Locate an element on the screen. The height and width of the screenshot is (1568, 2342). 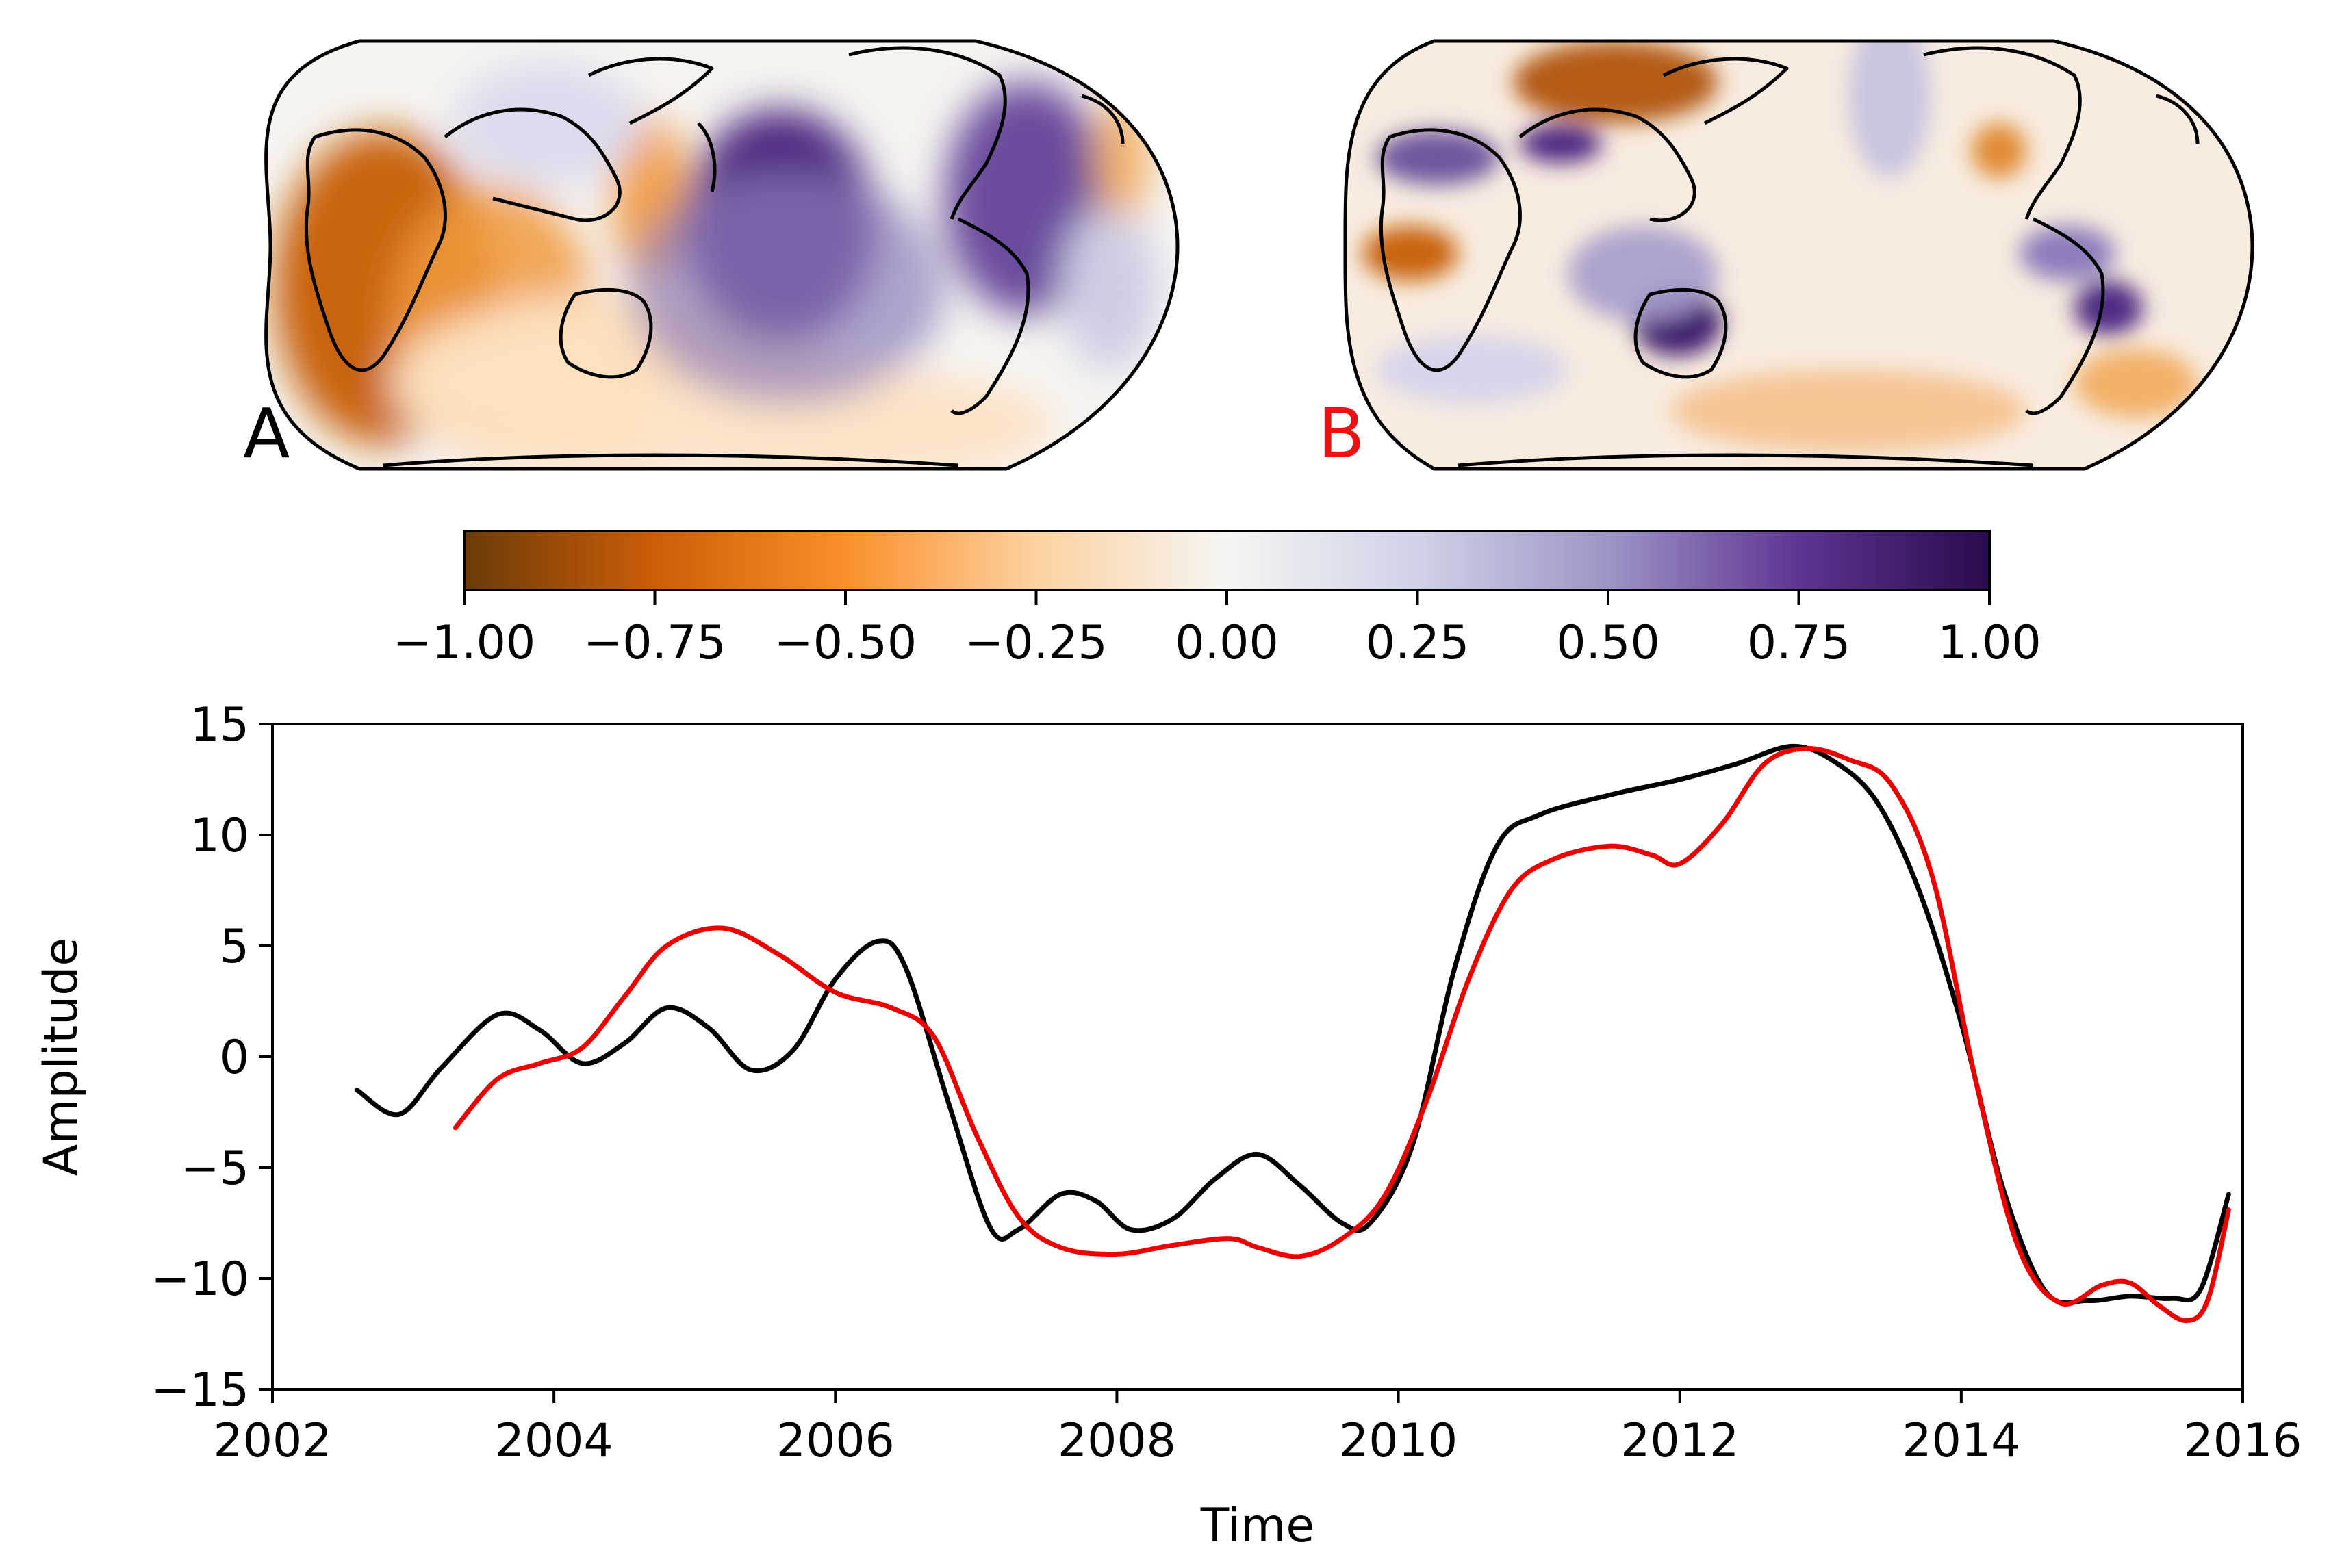
y-tick-label: 0 is located at coordinates (234, 1058).